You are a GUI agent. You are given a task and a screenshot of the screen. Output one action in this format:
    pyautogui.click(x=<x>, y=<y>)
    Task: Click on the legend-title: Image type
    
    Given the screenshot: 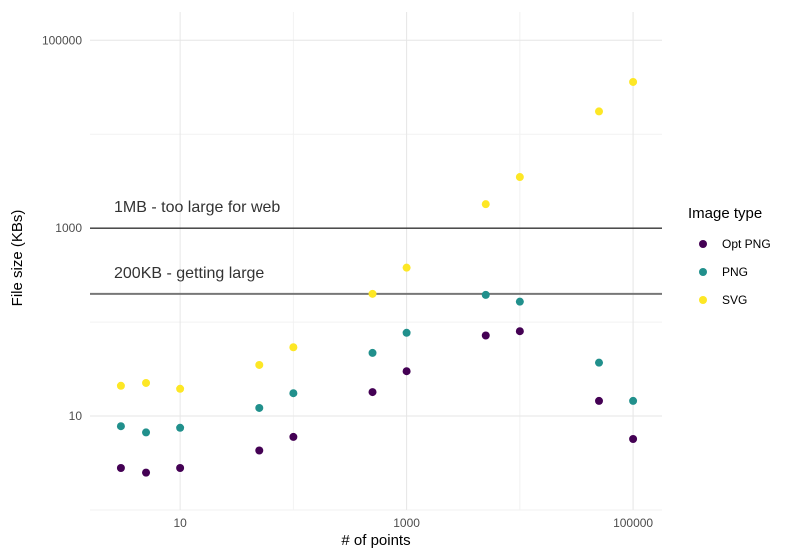 What is the action you would take?
    pyautogui.click(x=725, y=213)
    